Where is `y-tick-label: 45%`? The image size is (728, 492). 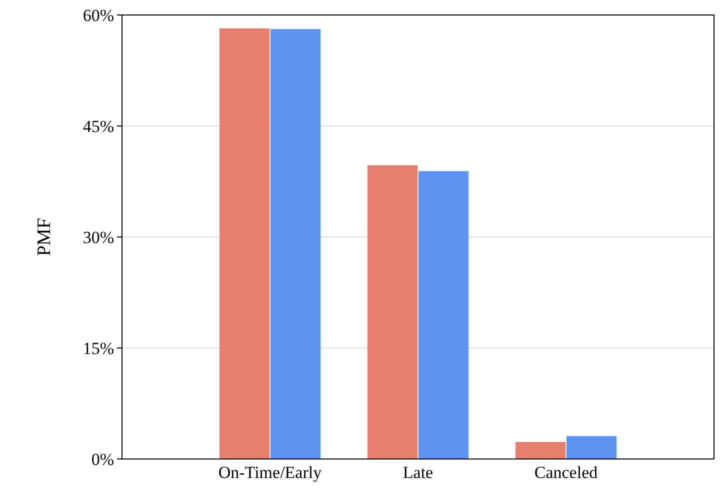 y-tick-label: 45% is located at coordinates (98, 126).